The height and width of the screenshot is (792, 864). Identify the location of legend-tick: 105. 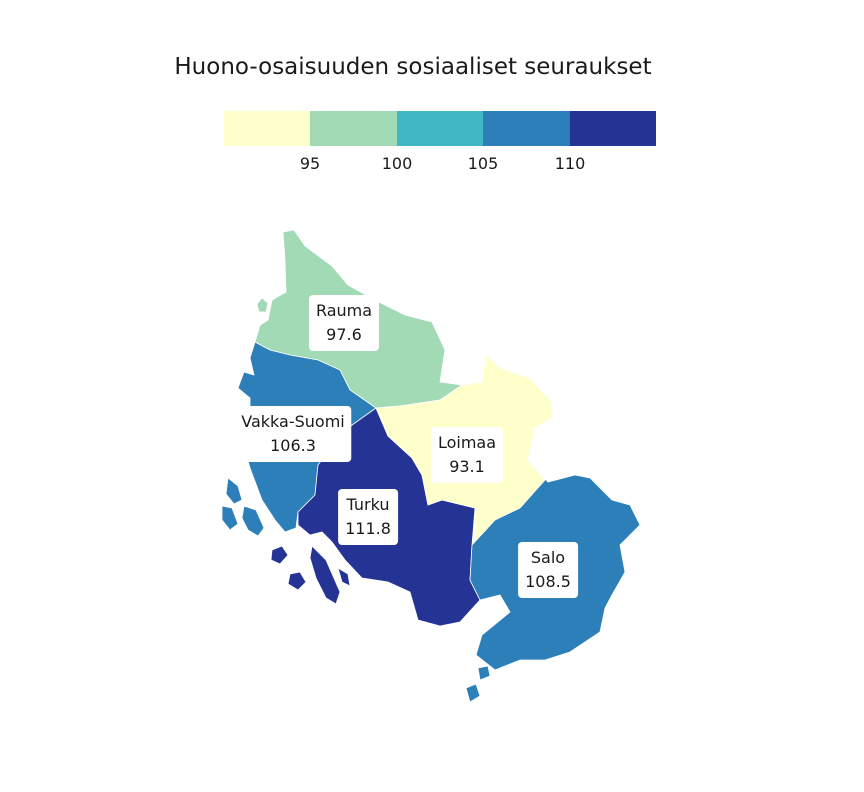
(483, 163).